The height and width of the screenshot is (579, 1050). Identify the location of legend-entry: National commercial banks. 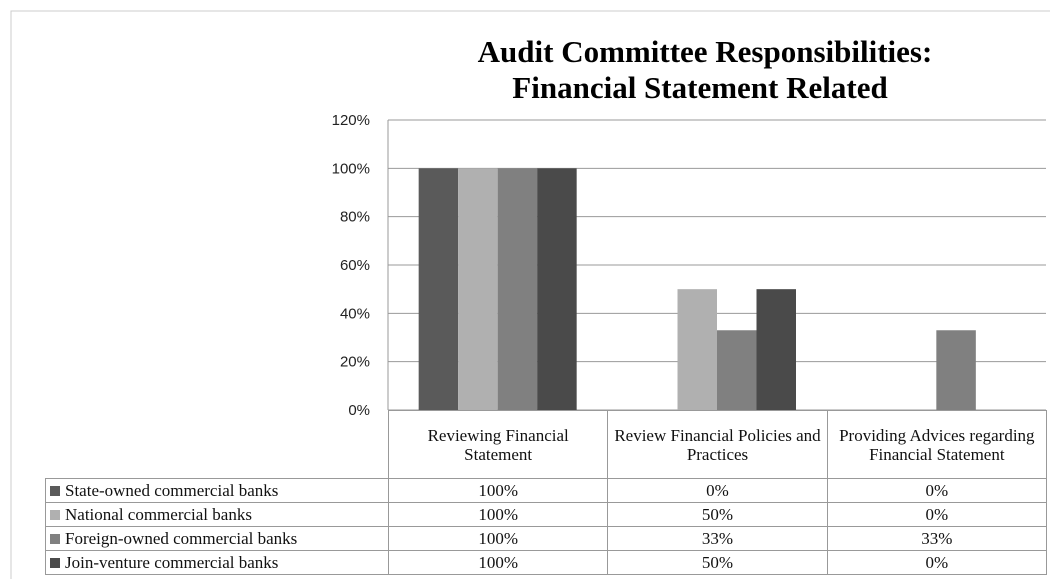
(217, 514).